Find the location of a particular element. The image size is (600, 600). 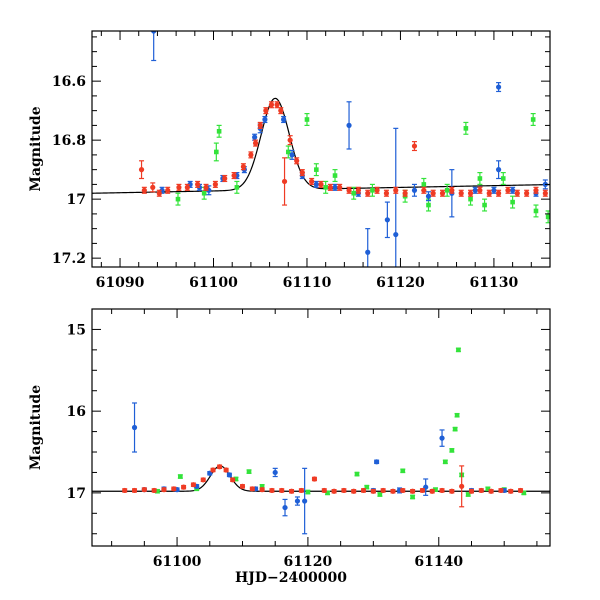

y-tick-label: 16 is located at coordinates (76, 412).